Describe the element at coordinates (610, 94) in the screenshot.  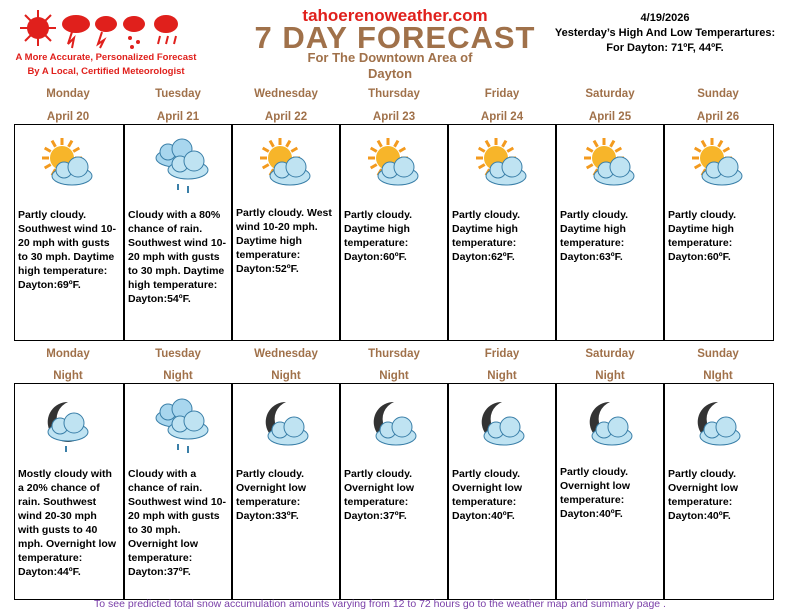
I see `day-name: Saturday` at that location.